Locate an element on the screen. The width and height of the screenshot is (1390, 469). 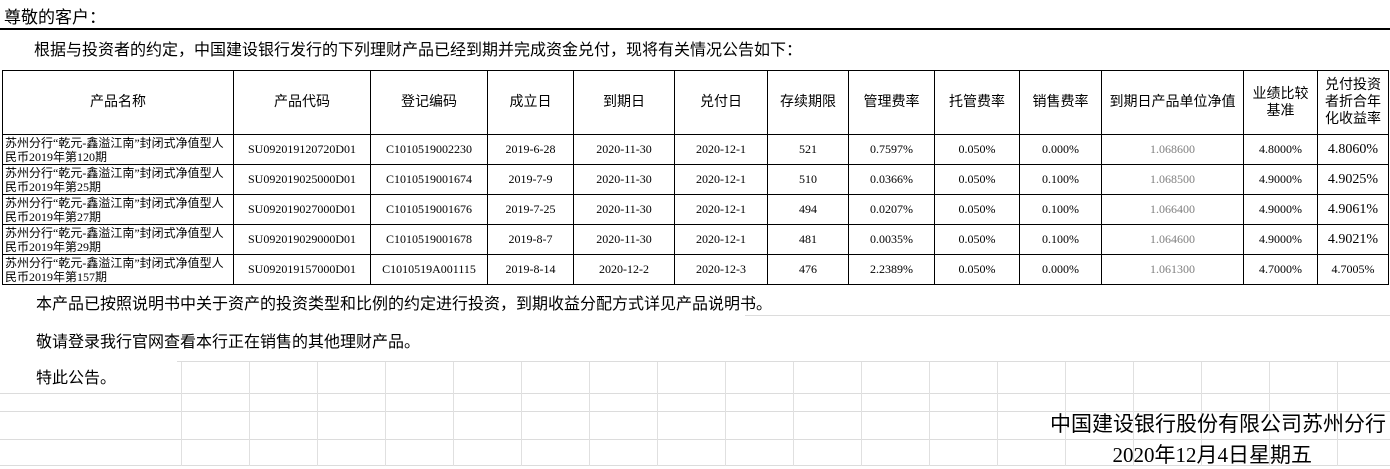
table-cell: 1.068600 is located at coordinates (1172, 149).